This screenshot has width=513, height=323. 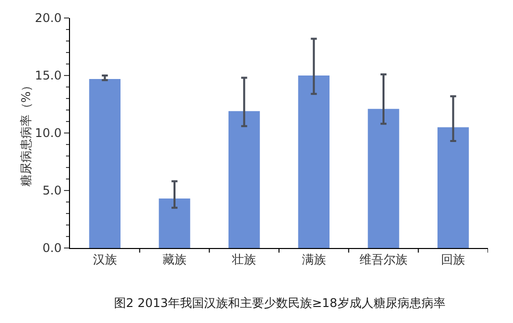 I want to click on x-tick-label: 满族, so click(x=314, y=259).